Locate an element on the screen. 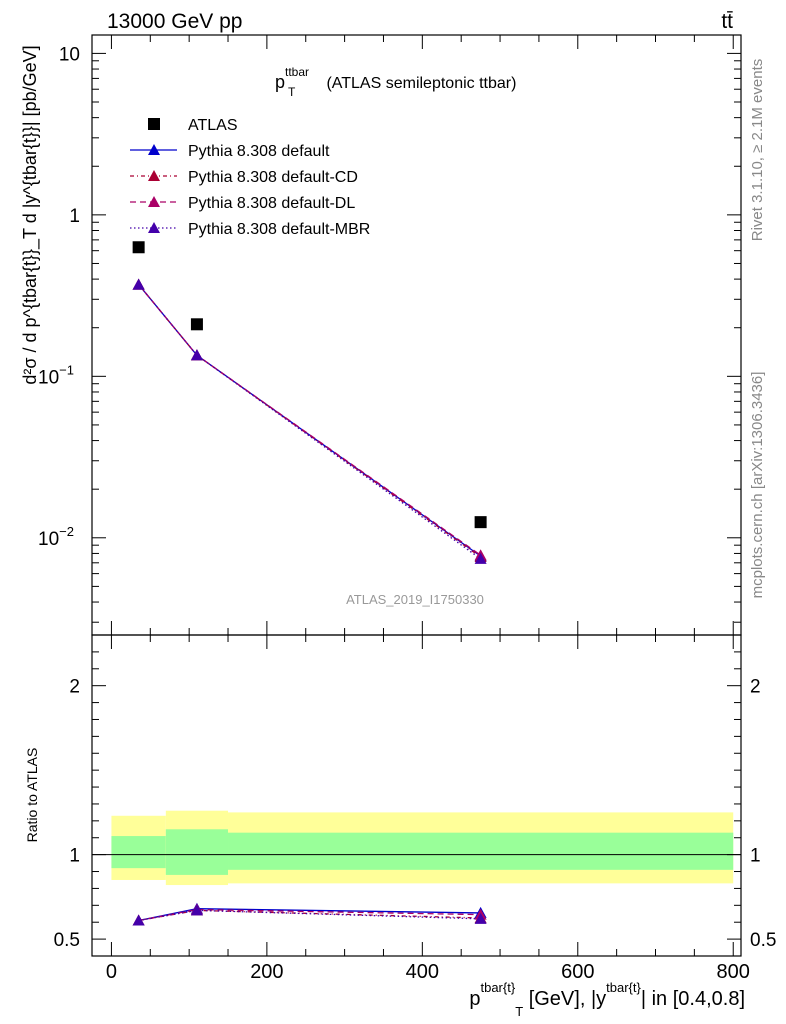 This screenshot has width=786, height=1024. x-label-sup2: tbar{t} is located at coordinates (623, 987).